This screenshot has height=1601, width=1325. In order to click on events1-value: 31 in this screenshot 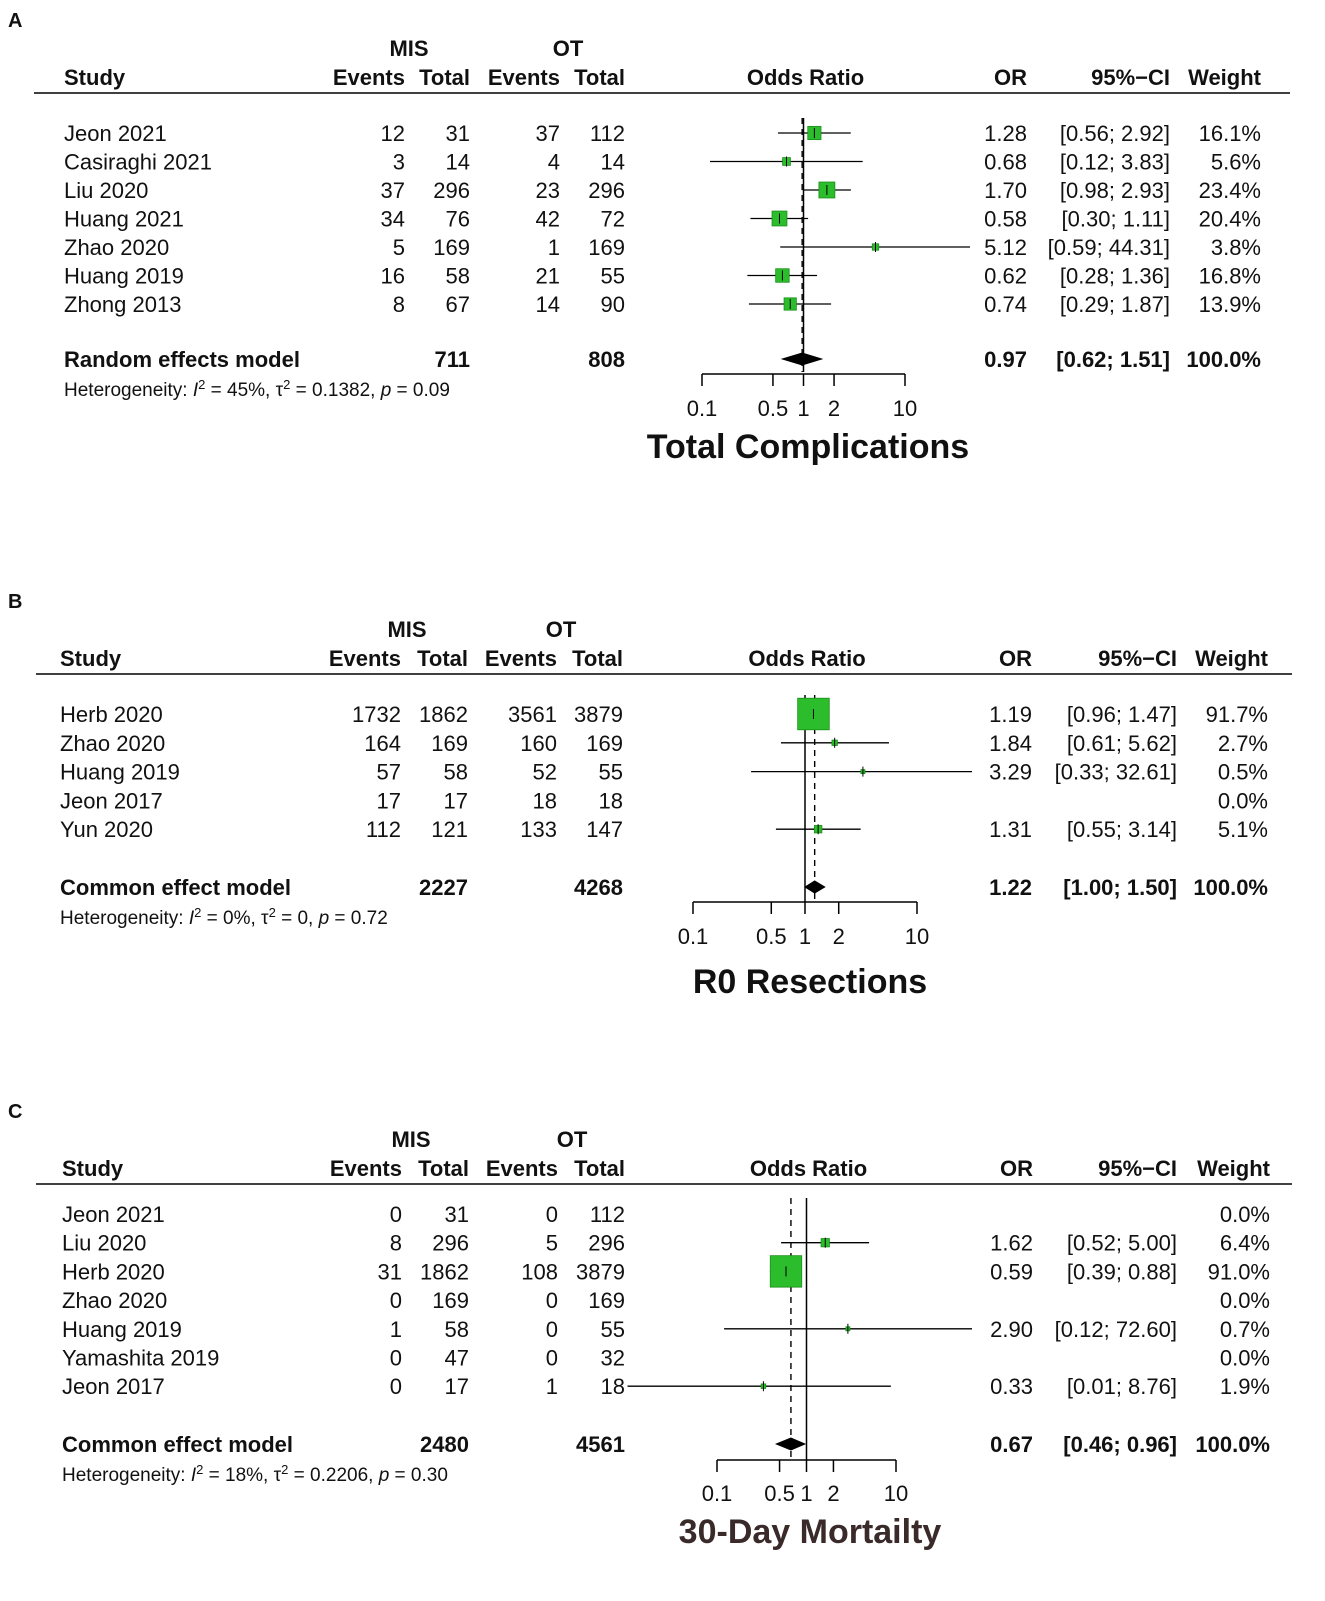, I will do `click(390, 1271)`.